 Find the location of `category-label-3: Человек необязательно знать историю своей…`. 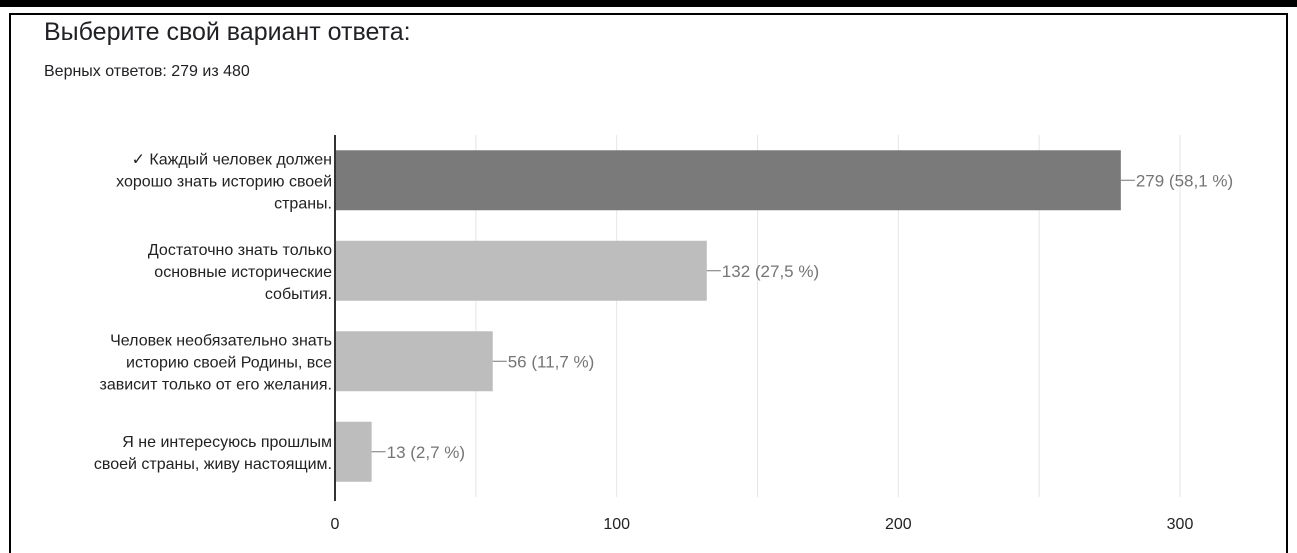

category-label-3: Человек необязательно знать историю своей… is located at coordinates (215, 362).